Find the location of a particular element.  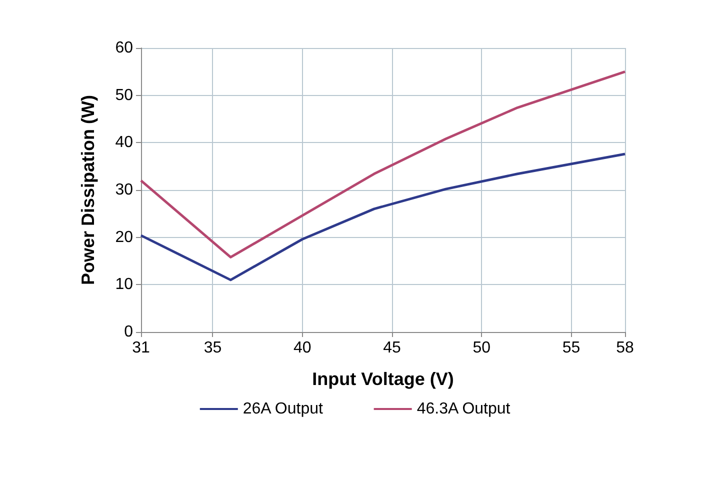

x-tick-label: 31 is located at coordinates (141, 348).